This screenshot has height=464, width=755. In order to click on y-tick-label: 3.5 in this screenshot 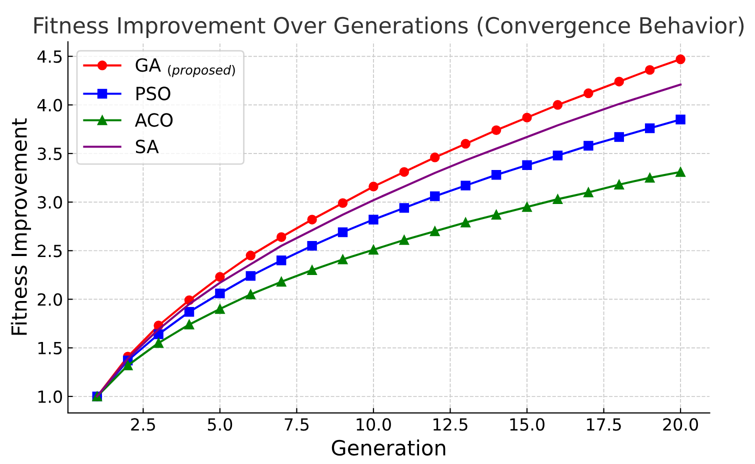, I will do `click(50, 153)`.